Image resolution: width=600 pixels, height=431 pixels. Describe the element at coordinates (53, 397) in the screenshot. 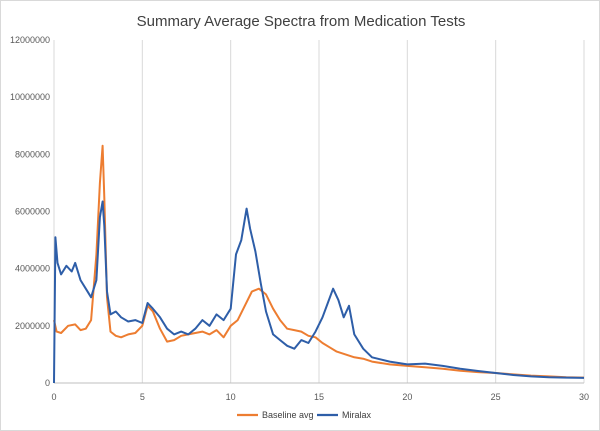

I see `x-tick-label: 0` at that location.